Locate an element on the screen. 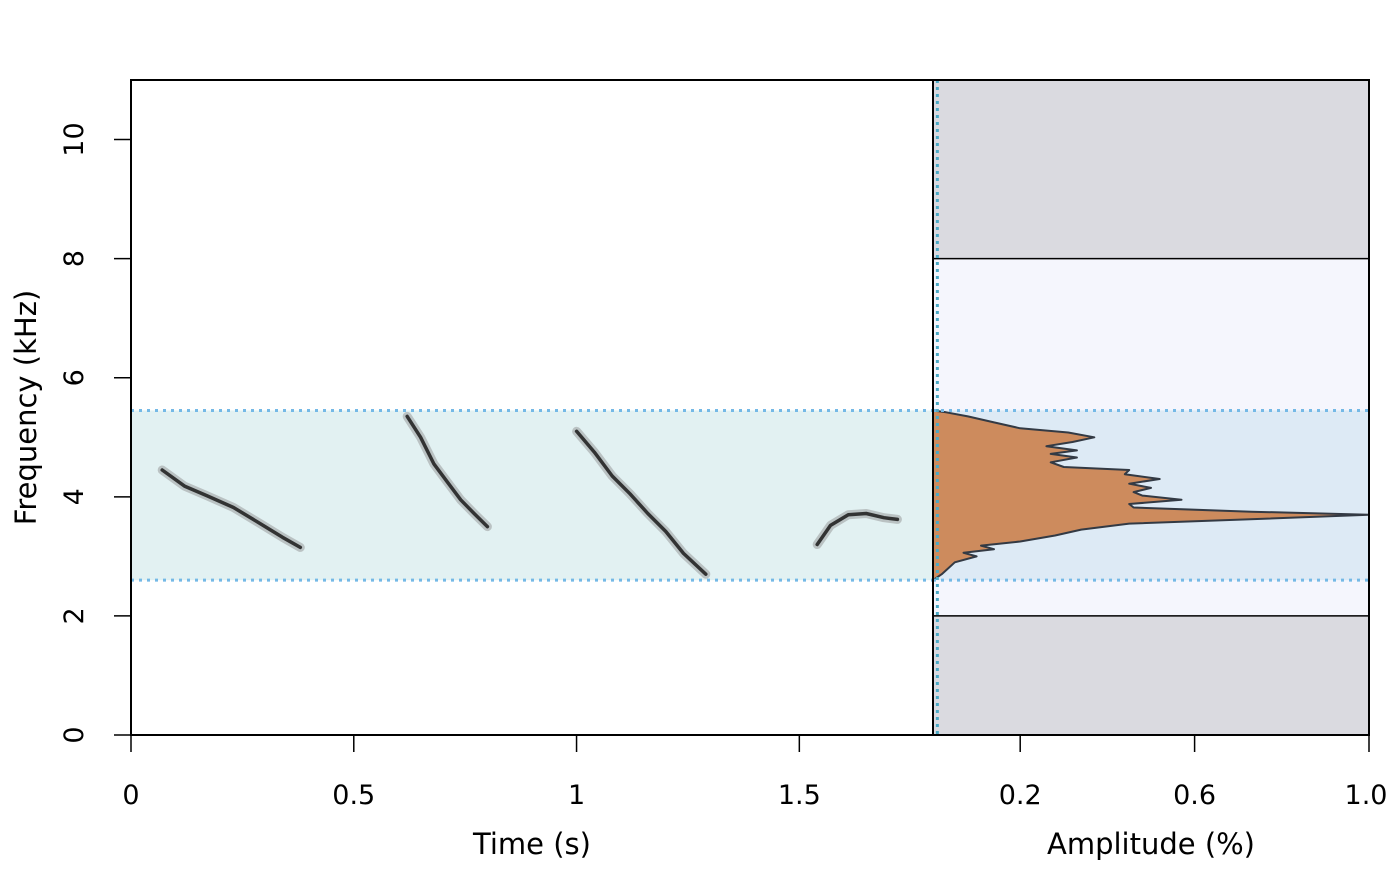  amplitude-axis-title: Amplitude (%) is located at coordinates (1151, 844).